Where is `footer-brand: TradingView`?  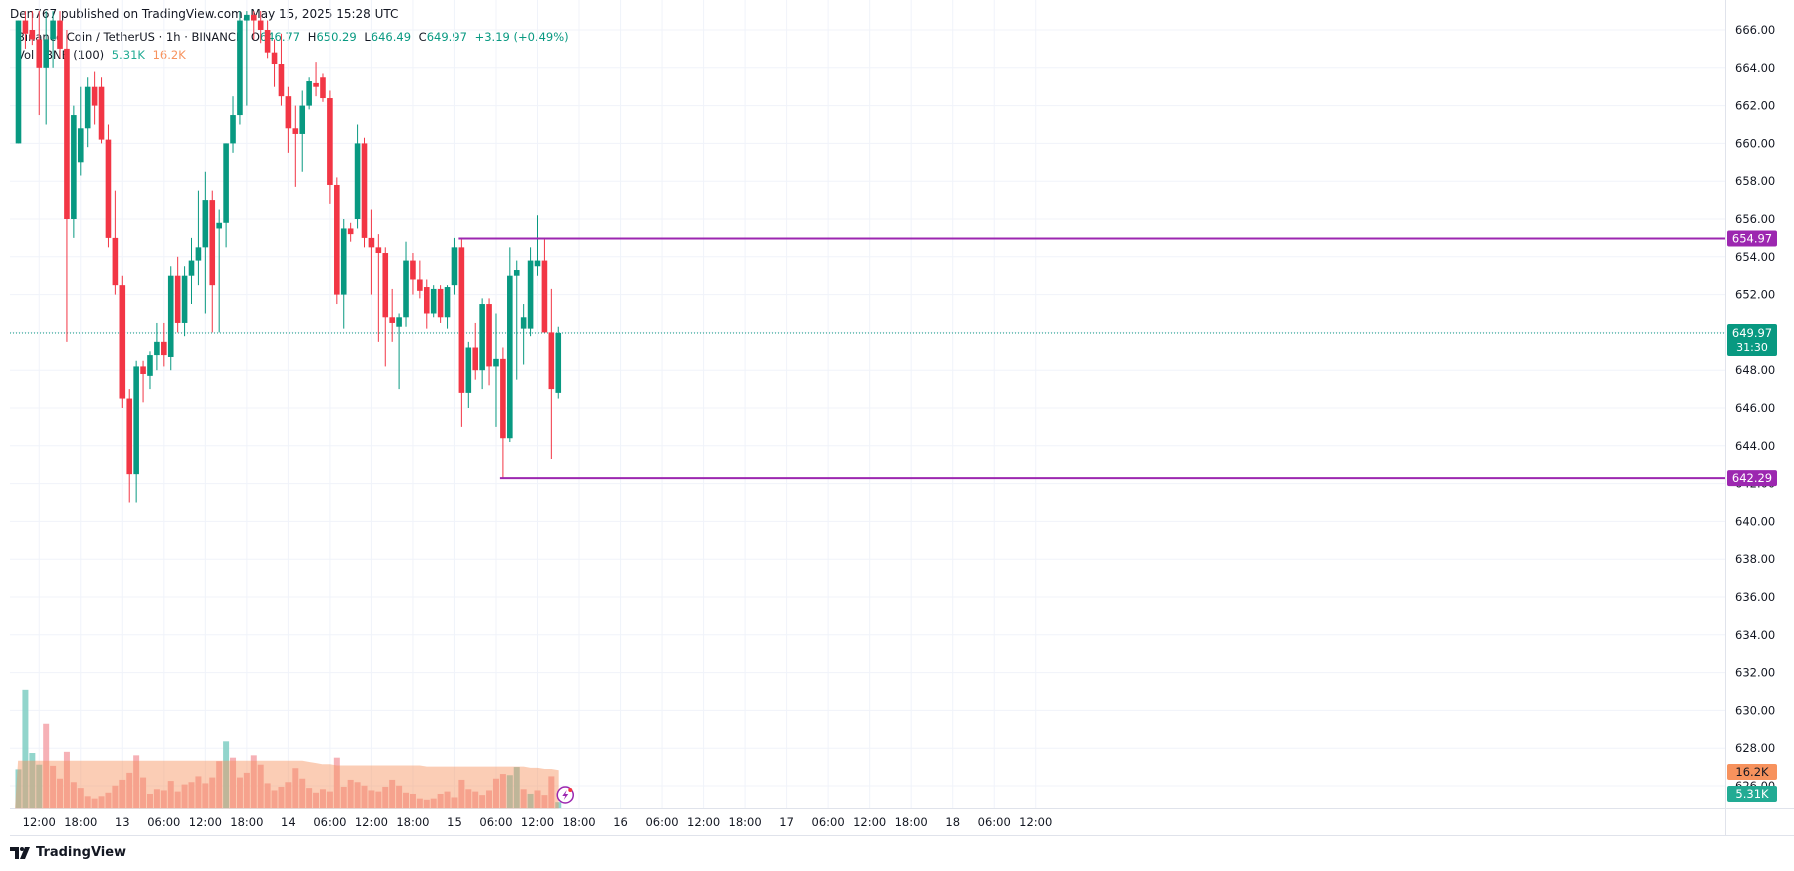 footer-brand: TradingView is located at coordinates (68, 852).